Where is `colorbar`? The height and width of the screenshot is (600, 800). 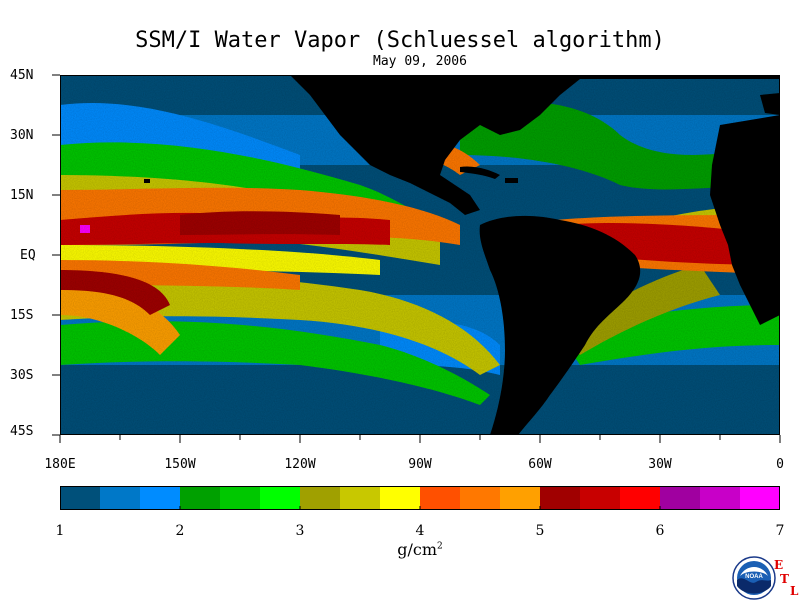 colorbar is located at coordinates (420, 498).